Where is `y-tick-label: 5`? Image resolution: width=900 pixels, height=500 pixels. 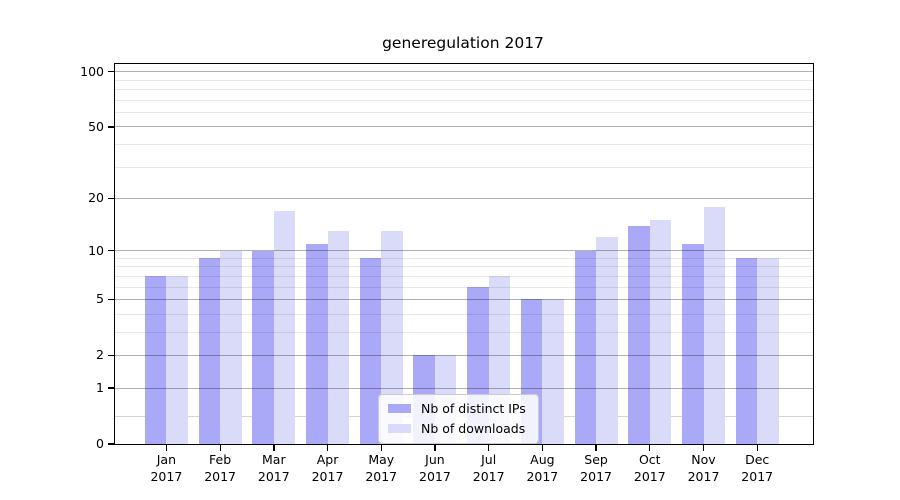 y-tick-label: 5 is located at coordinates (100, 299).